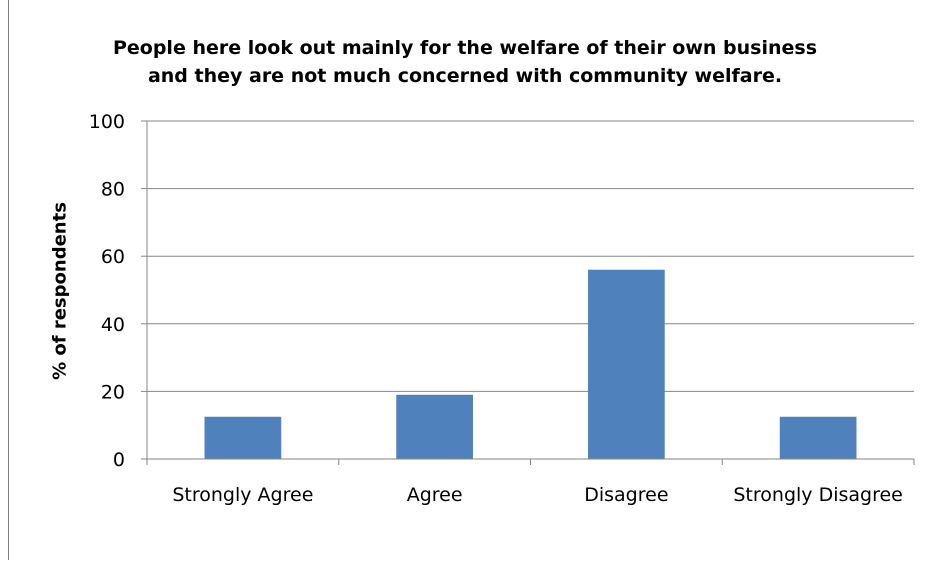 The image size is (935, 562). What do you see at coordinates (113, 325) in the screenshot?
I see `y-tick-label-40: 40` at bounding box center [113, 325].